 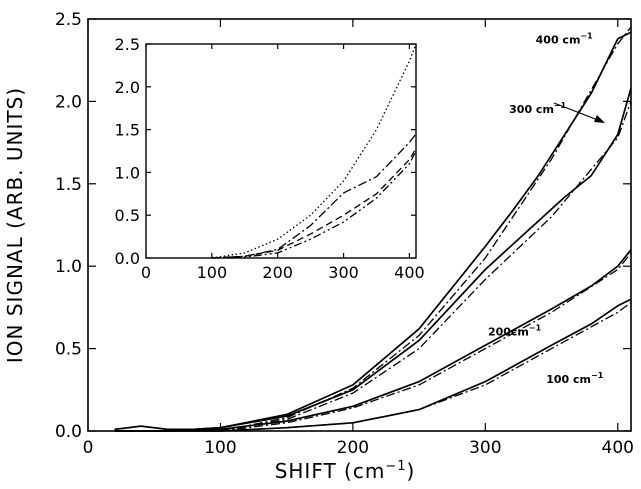 I want to click on inset-x-tick-label: 100, so click(x=212, y=272).